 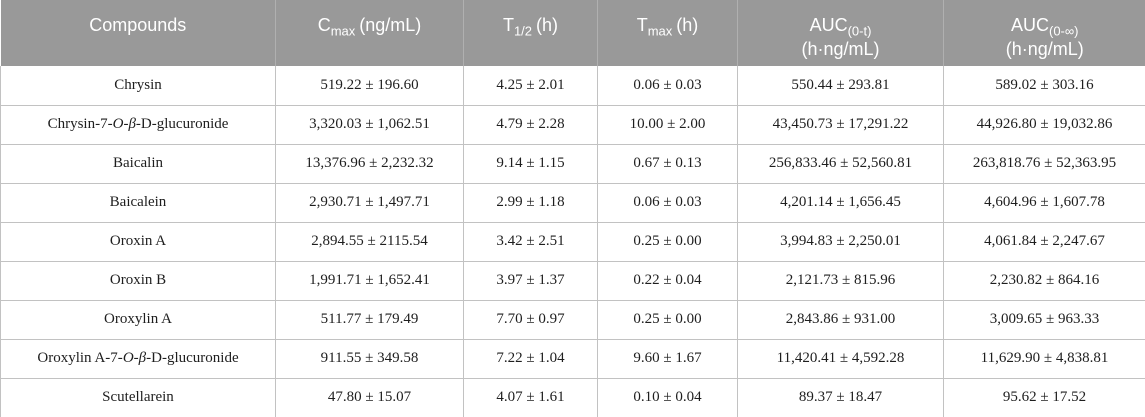 What do you see at coordinates (859, 31) in the screenshot?
I see `header-subscript: (0-t)` at bounding box center [859, 31].